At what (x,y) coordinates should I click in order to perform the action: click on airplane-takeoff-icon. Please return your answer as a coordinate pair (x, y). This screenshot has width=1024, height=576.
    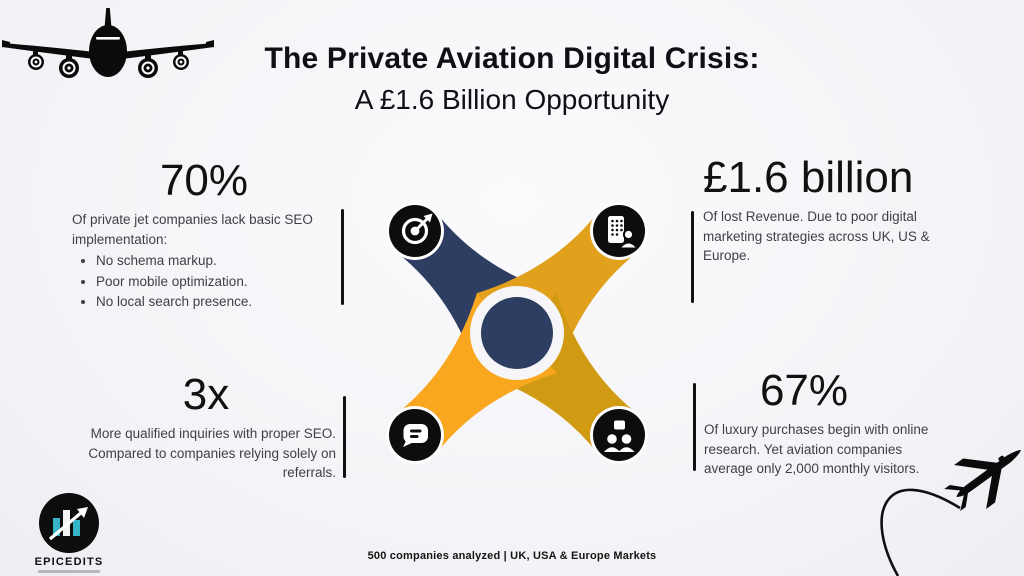
    Looking at the image, I should click on (951, 513).